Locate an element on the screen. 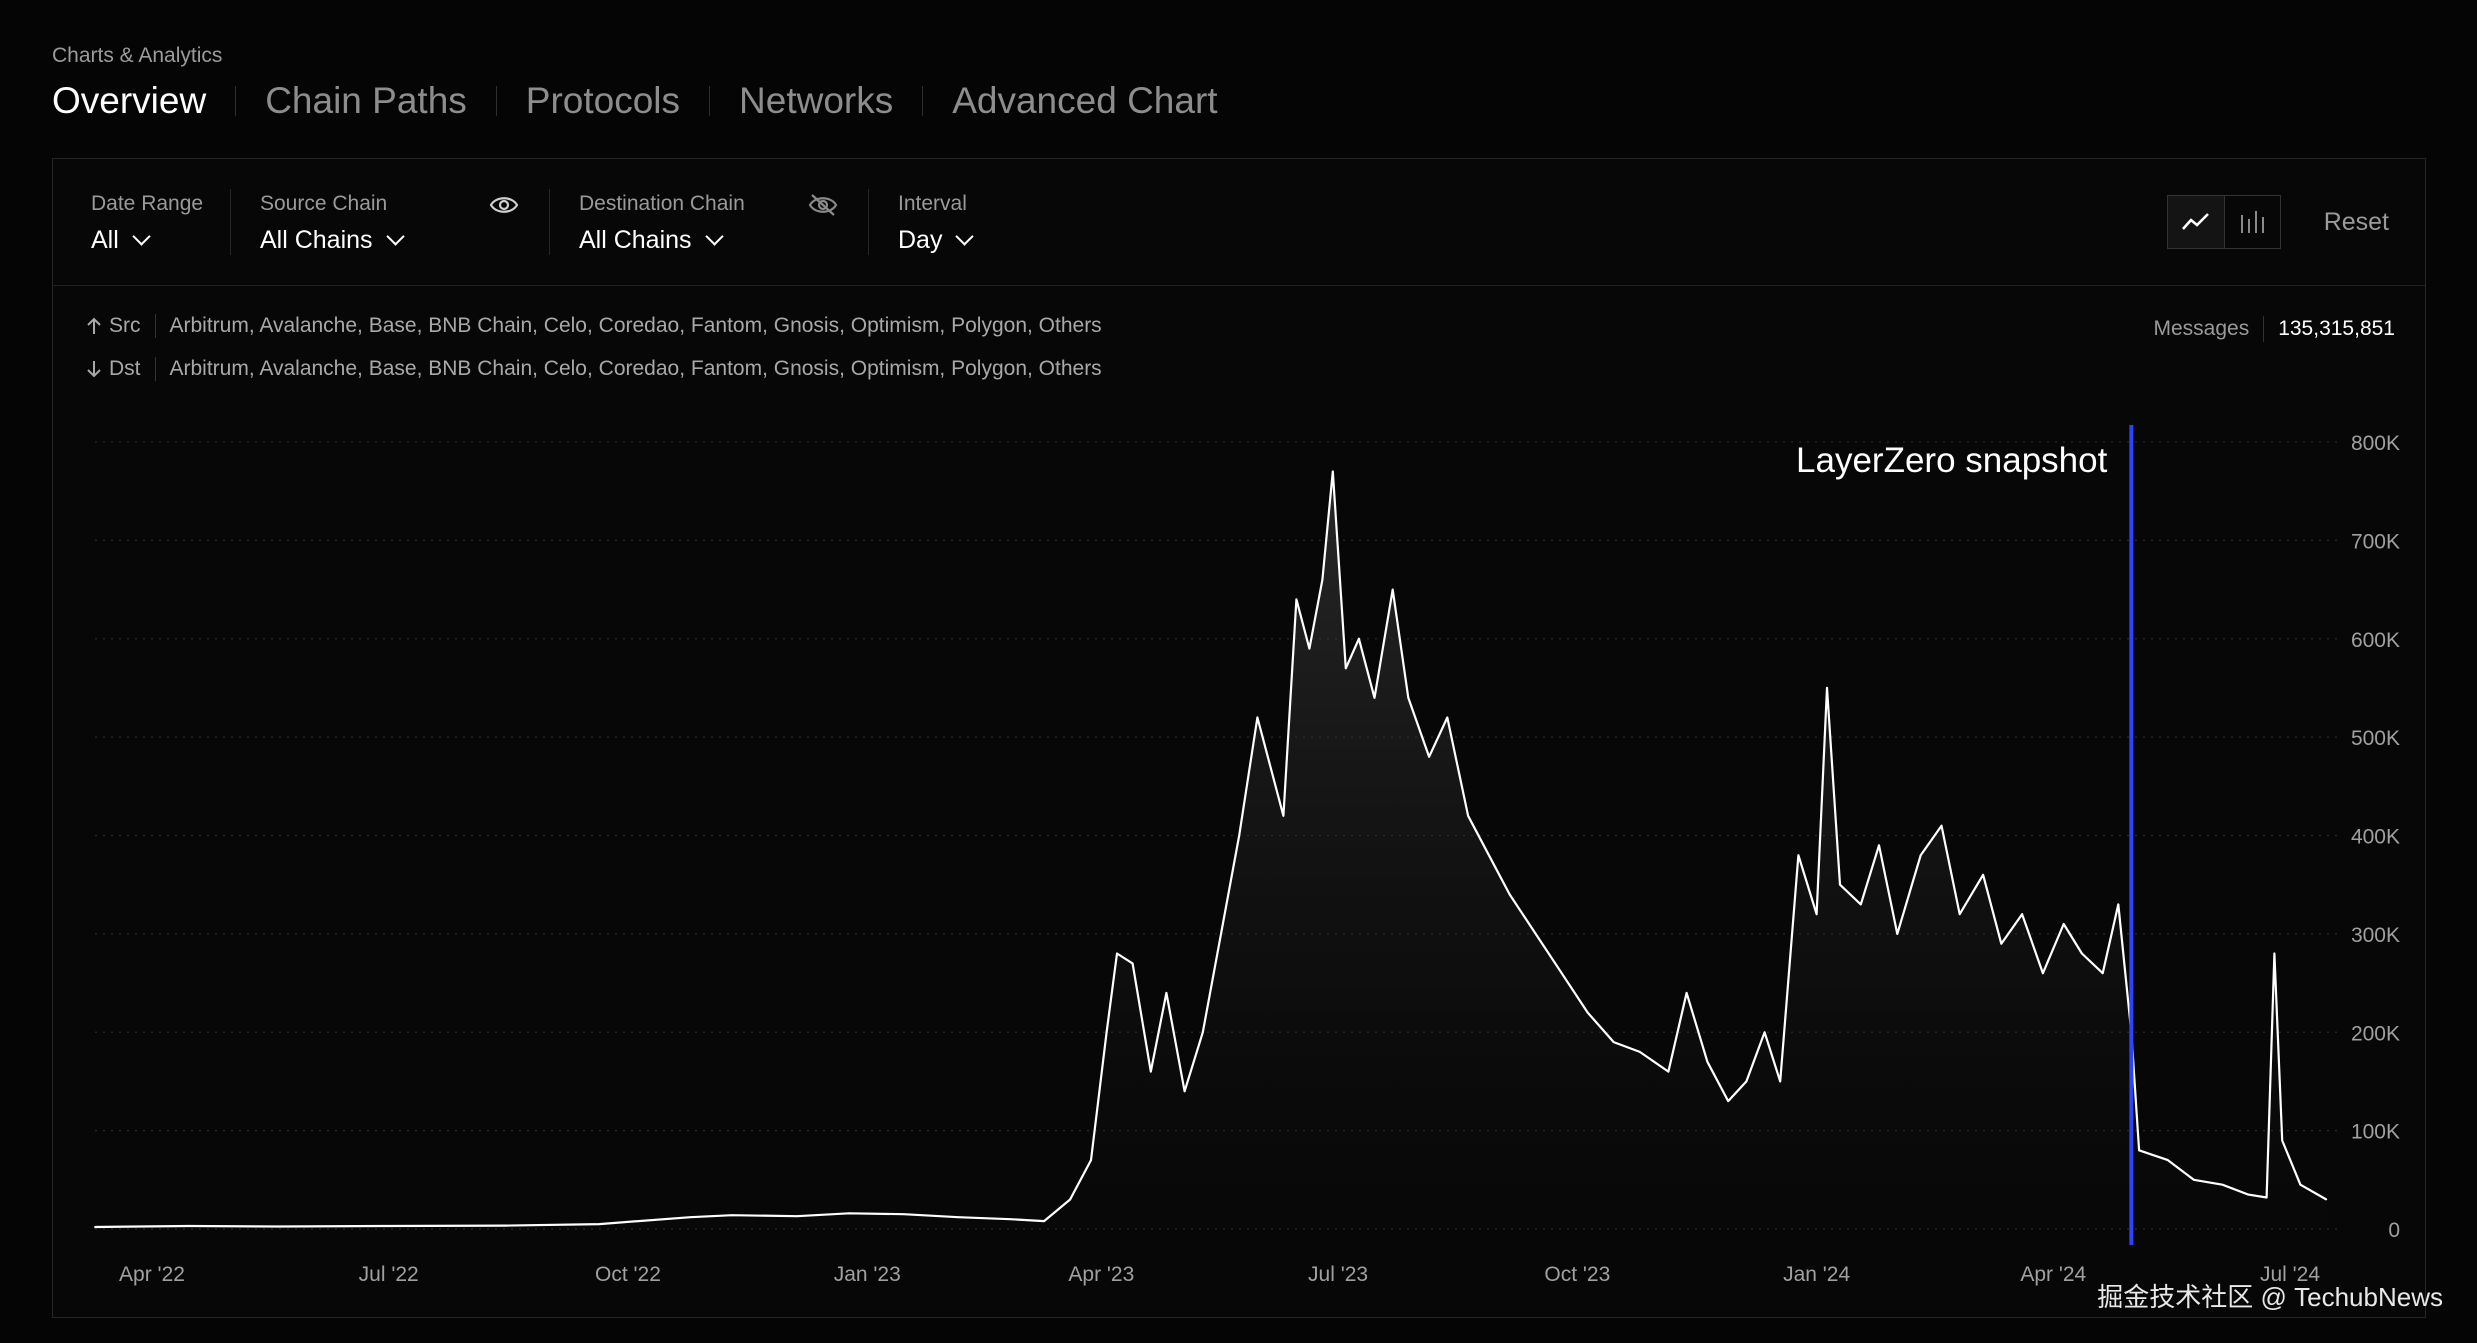 The height and width of the screenshot is (1343, 2477). tab-chain-paths: Chain Paths is located at coordinates (366, 100).